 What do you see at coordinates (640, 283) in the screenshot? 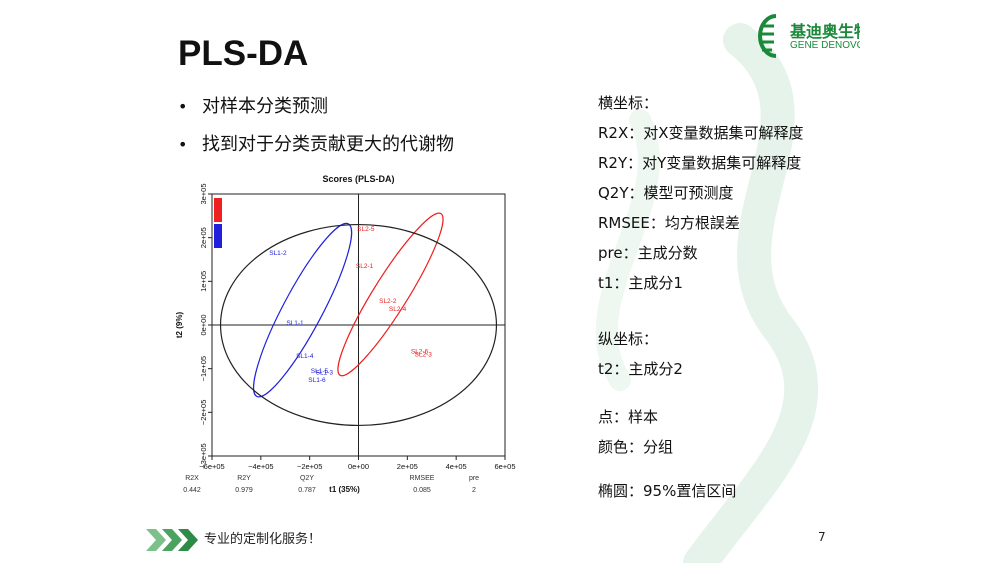
I see `note-t1: t1：主成分1` at bounding box center [640, 283].